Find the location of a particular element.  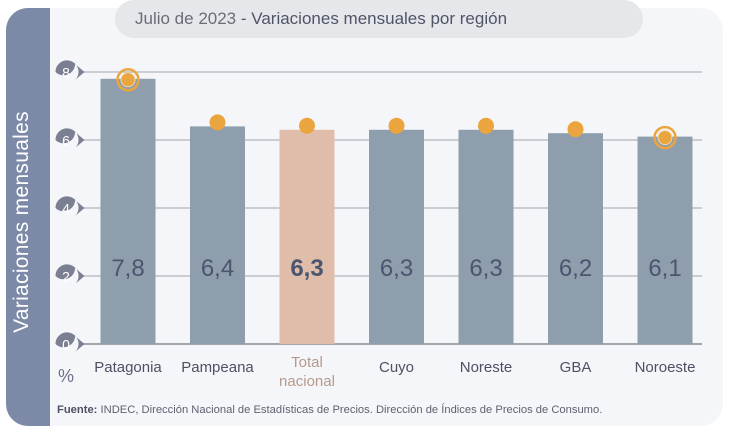

y-tick: 4 is located at coordinates (70, 206).